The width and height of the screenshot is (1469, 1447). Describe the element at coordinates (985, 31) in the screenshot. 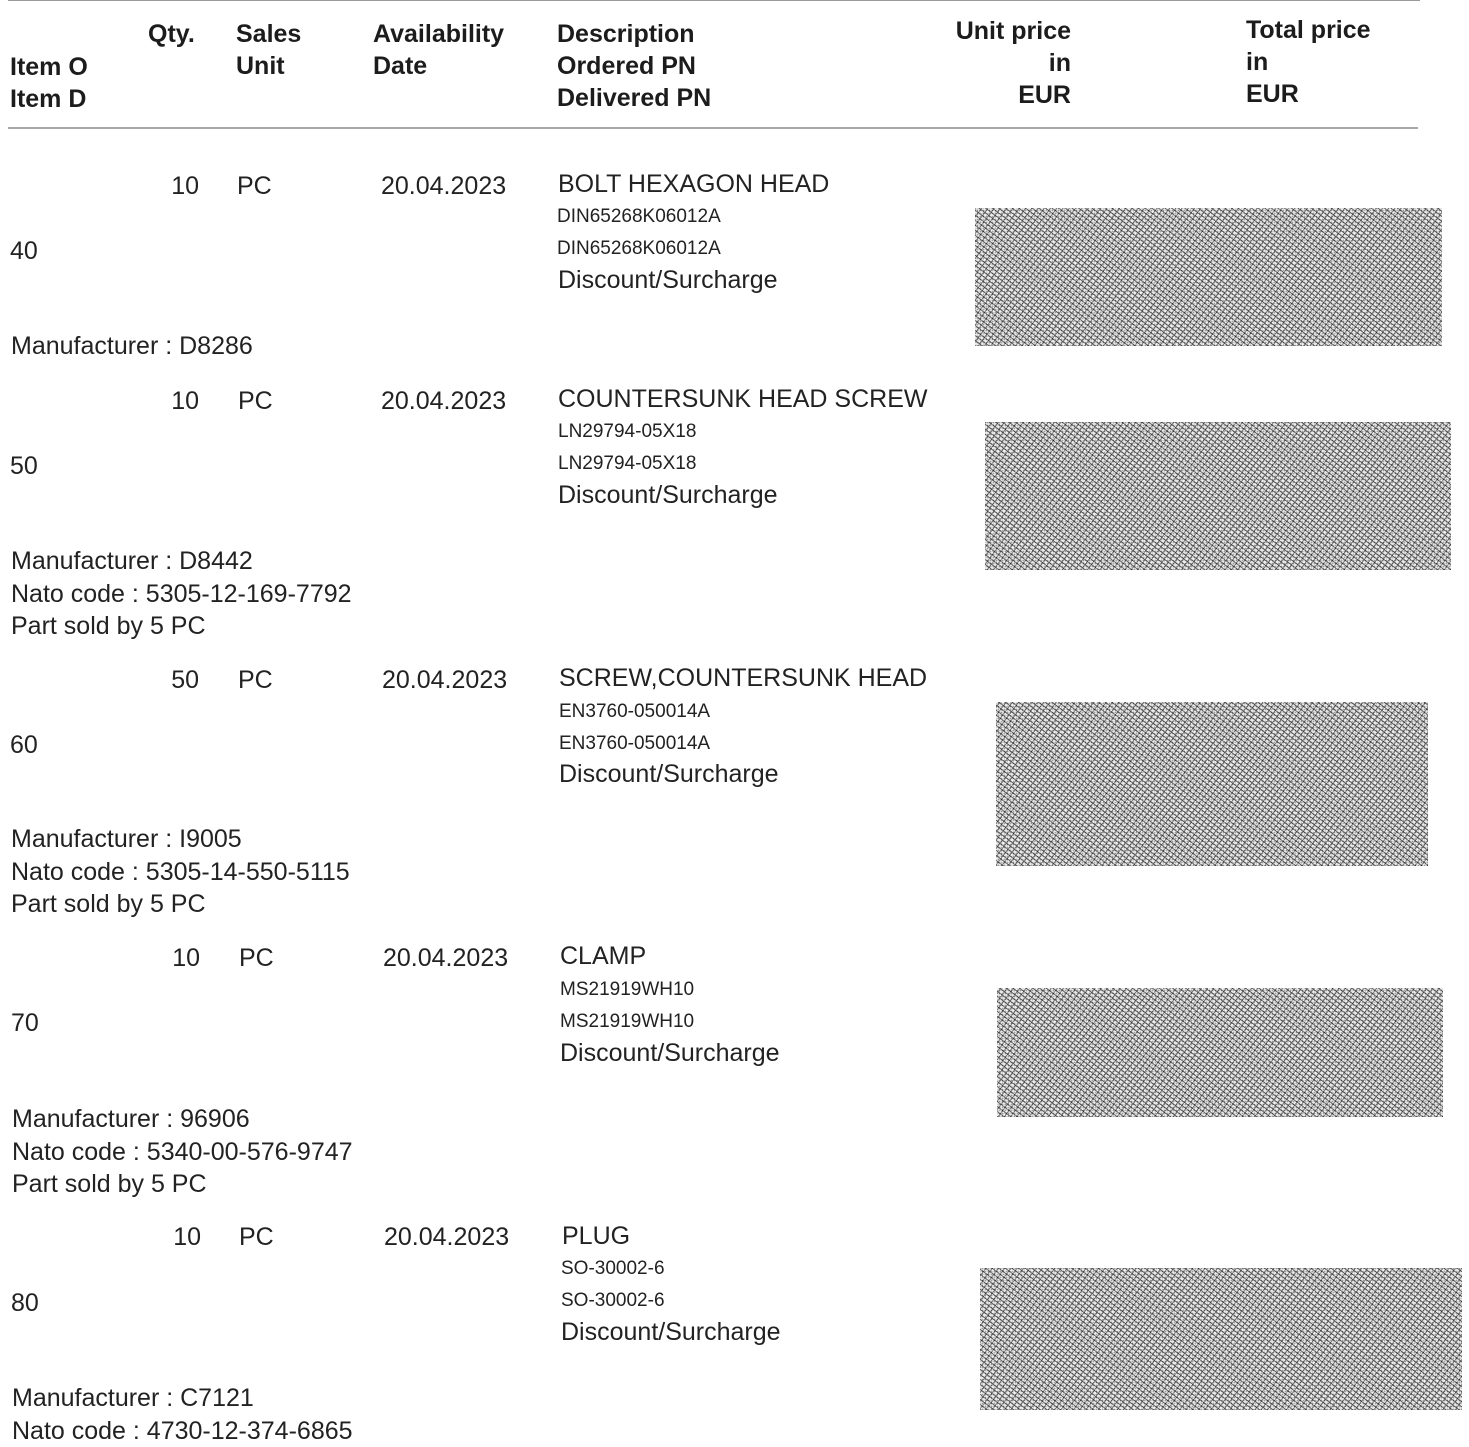

I see `header-unit-price-label: Unit price` at that location.